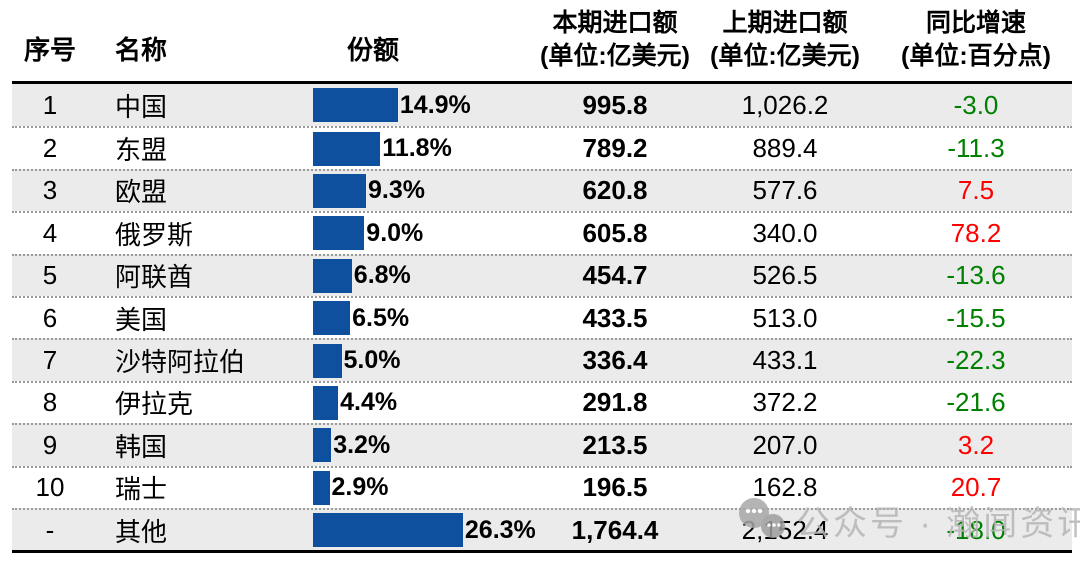 The width and height of the screenshot is (1080, 566). Describe the element at coordinates (976, 360) in the screenshot. I see `yoy-value-cell: -22.3` at that location.